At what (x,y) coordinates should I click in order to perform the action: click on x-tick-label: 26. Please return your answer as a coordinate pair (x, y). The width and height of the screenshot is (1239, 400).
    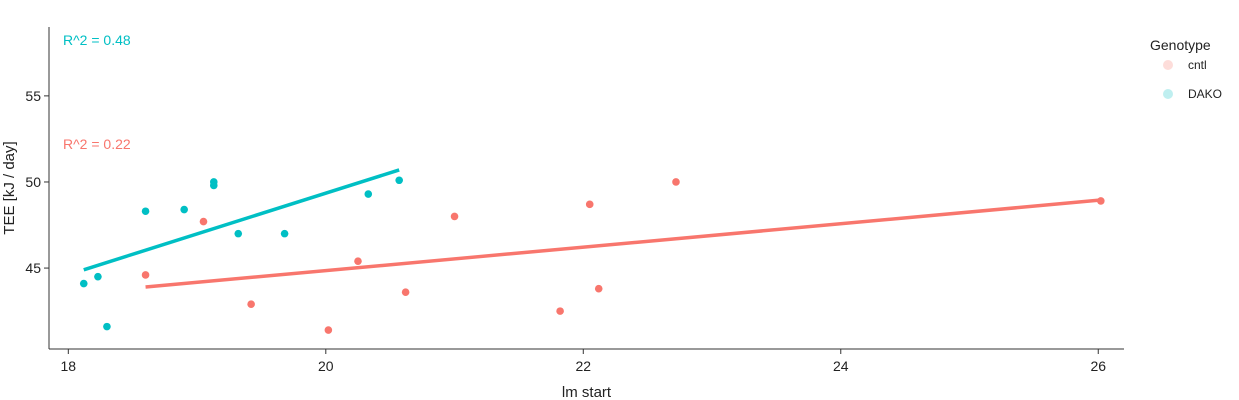
    Looking at the image, I should click on (1098, 366).